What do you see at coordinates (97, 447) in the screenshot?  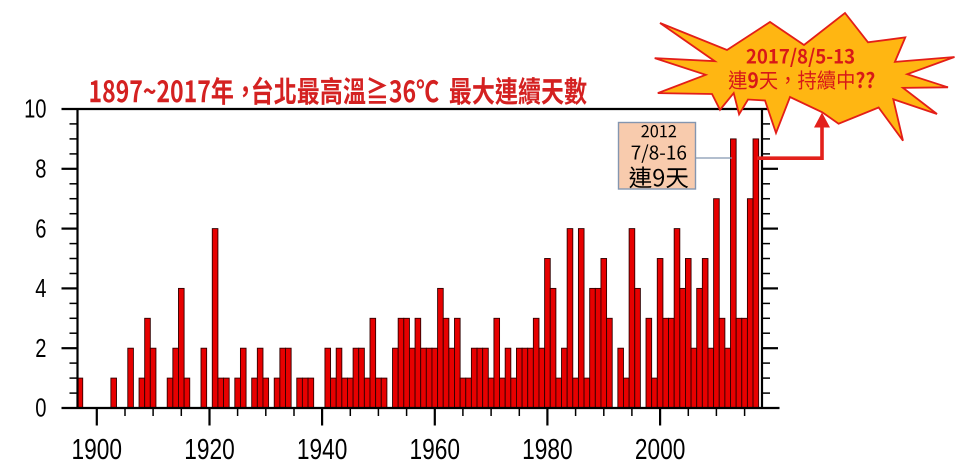 I see `svg-text: 1900` at bounding box center [97, 447].